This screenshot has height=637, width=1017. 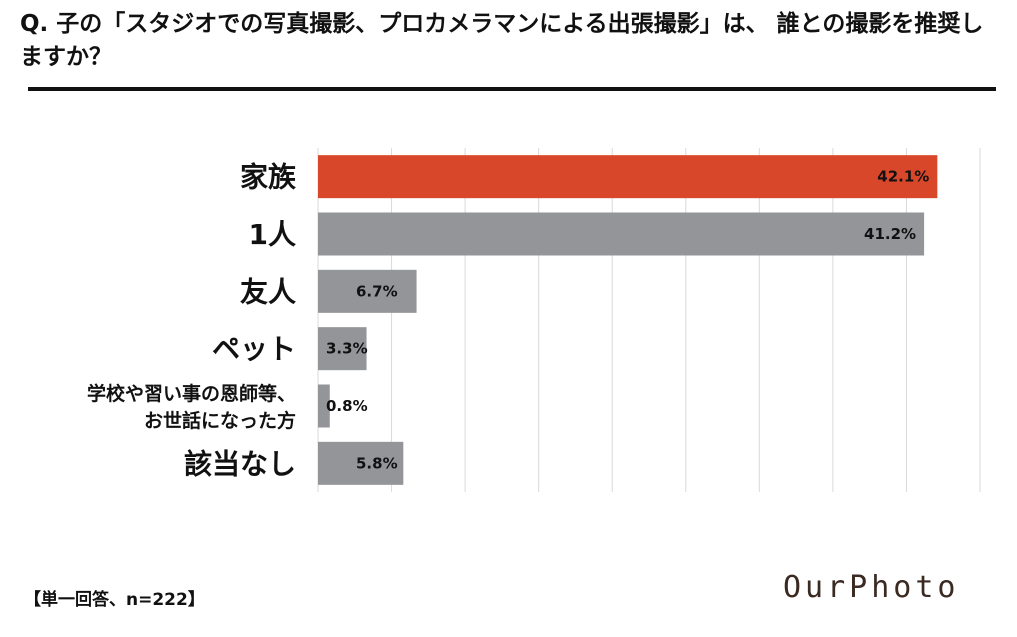 What do you see at coordinates (377, 463) in the screenshot?
I see `value-label-5: 5.8%` at bounding box center [377, 463].